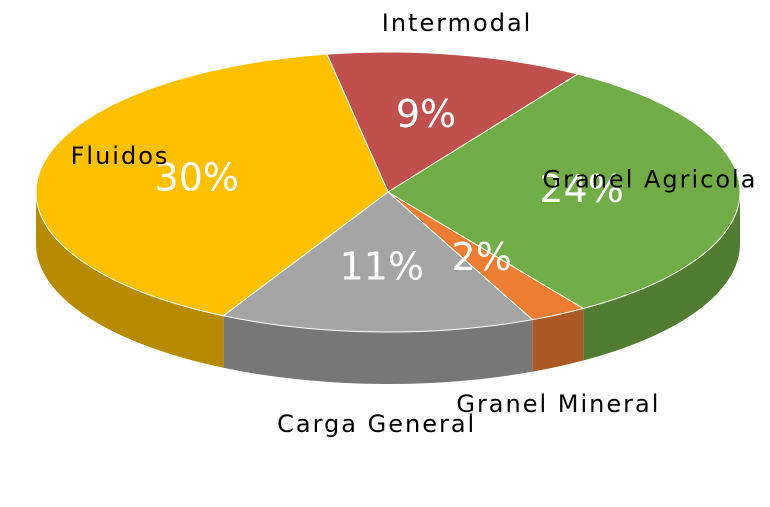 The width and height of the screenshot is (770, 507). I want to click on category-label: Carga General, so click(376, 424).